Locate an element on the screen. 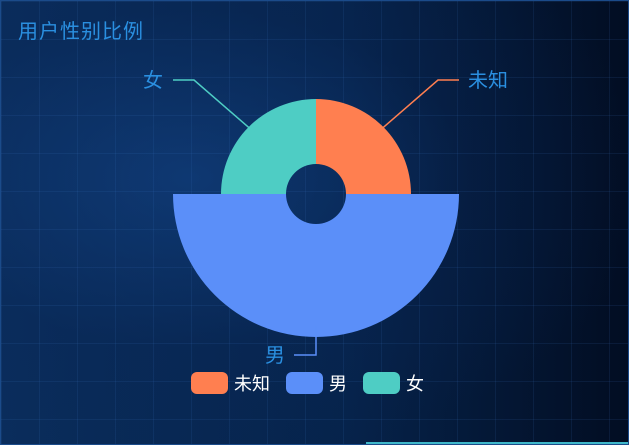  legend-label: 男 is located at coordinates (338, 384).